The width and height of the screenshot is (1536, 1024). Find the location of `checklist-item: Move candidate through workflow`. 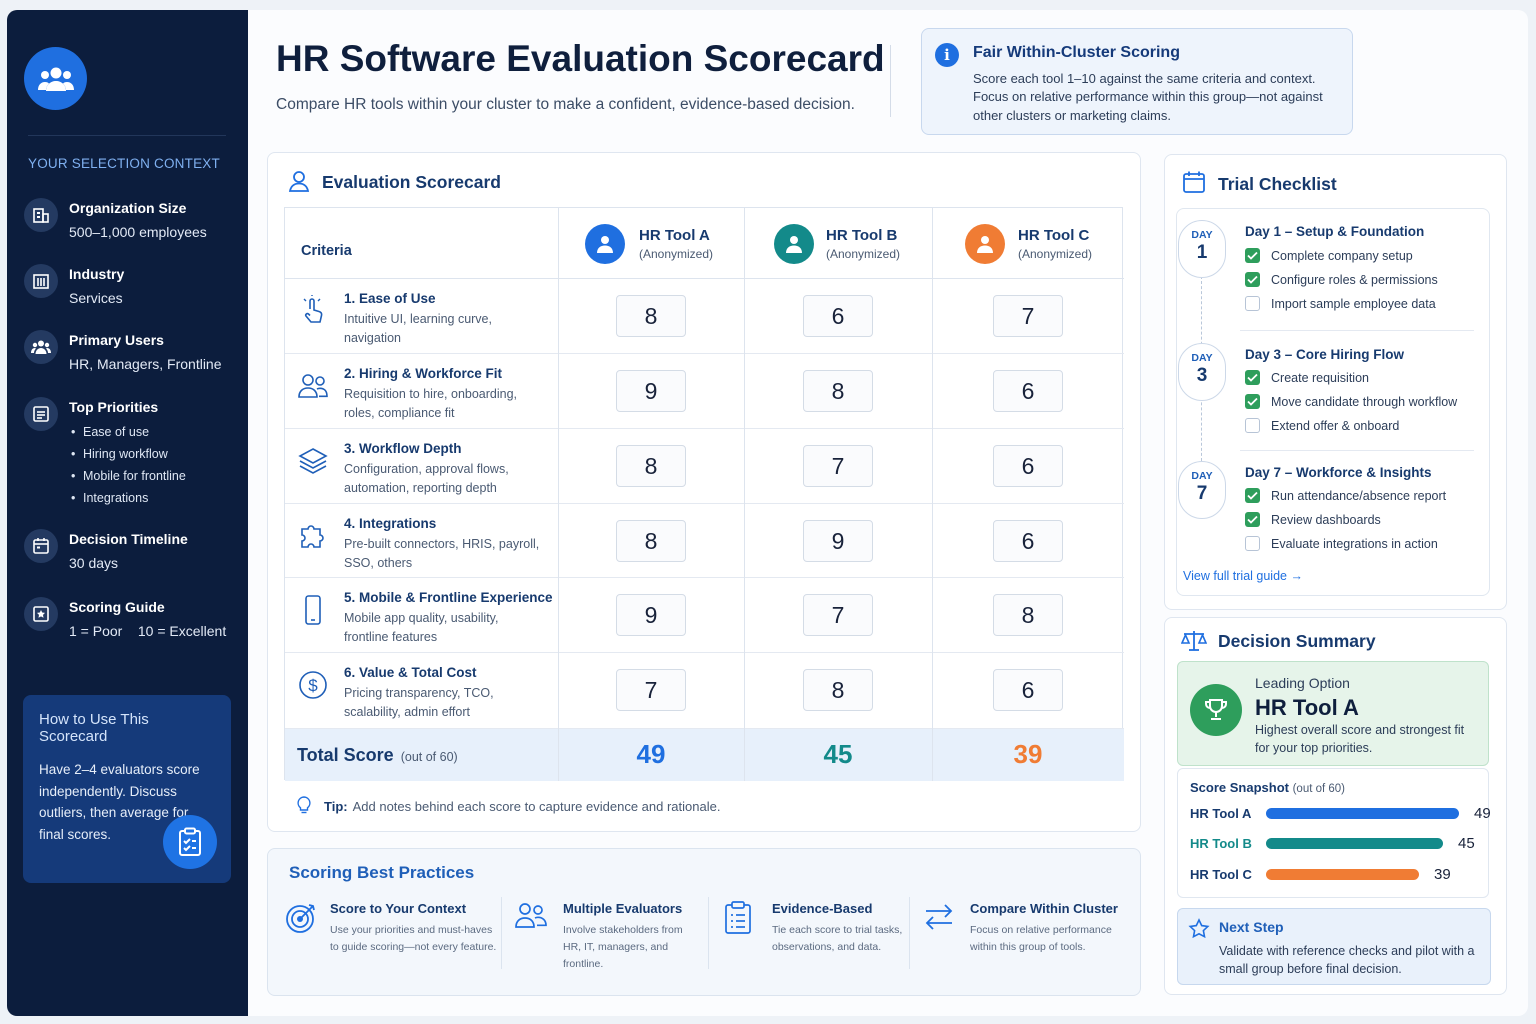

checklist-item: Move candidate through workflow is located at coordinates (1351, 401).